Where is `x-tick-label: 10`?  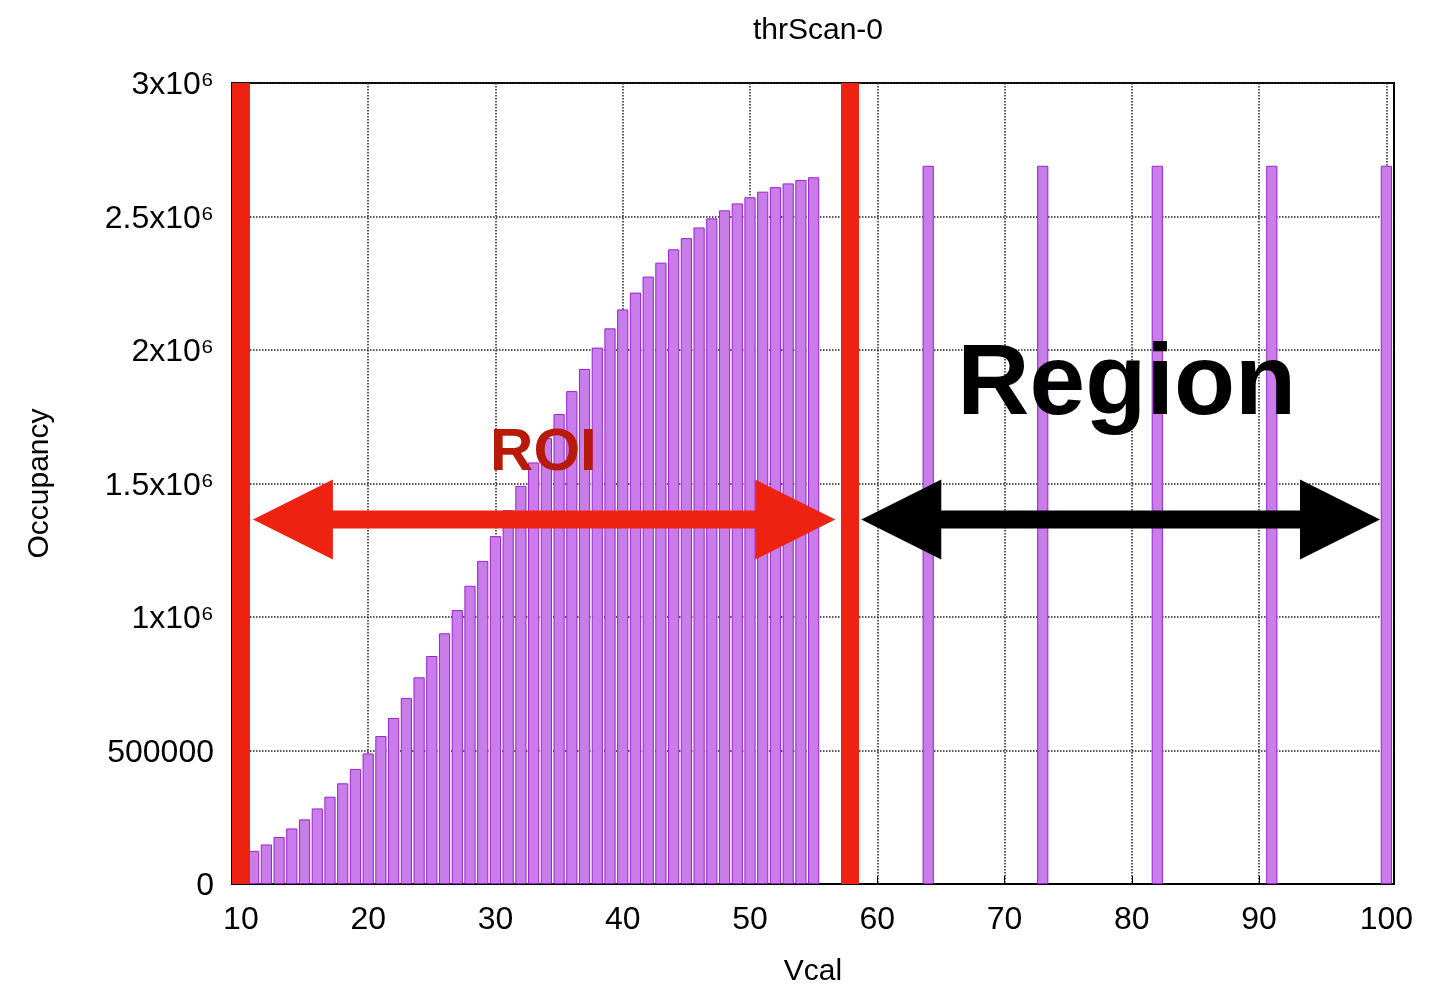
x-tick-label: 10 is located at coordinates (241, 918).